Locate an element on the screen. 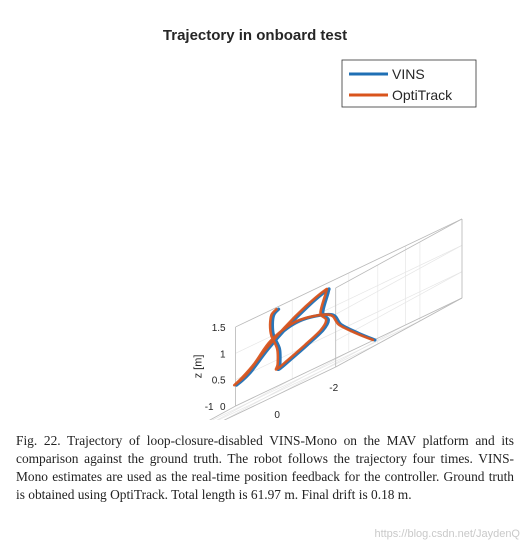 Image resolution: width=530 pixels, height=546 pixels. legend: VINS OptiTrack is located at coordinates (409, 83).